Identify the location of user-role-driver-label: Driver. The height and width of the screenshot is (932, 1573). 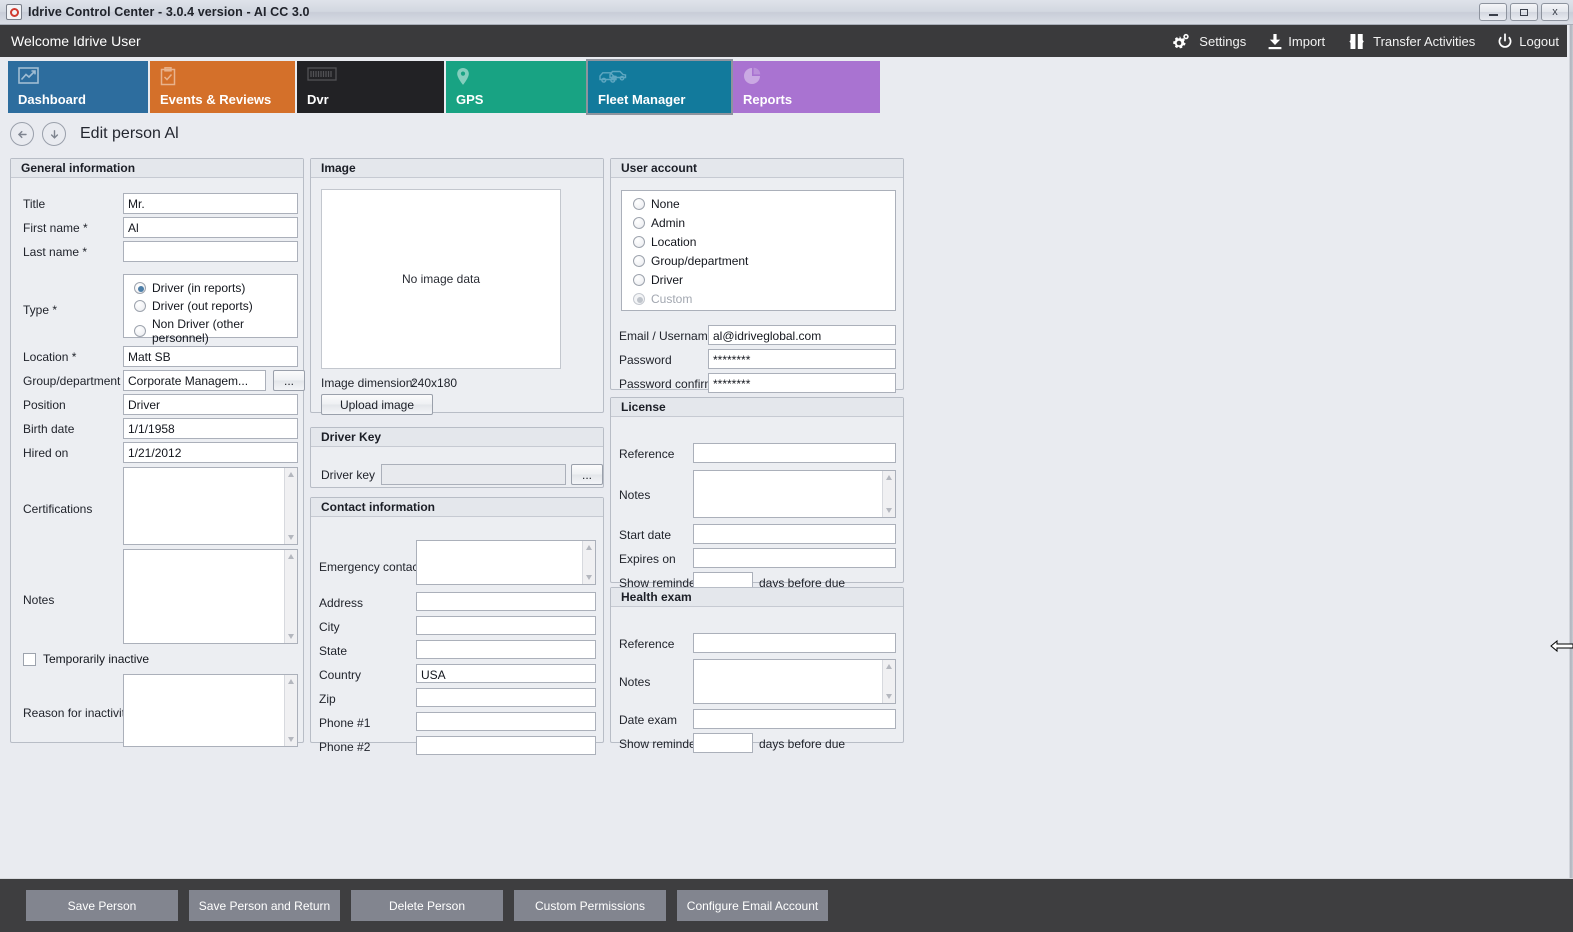
(667, 280).